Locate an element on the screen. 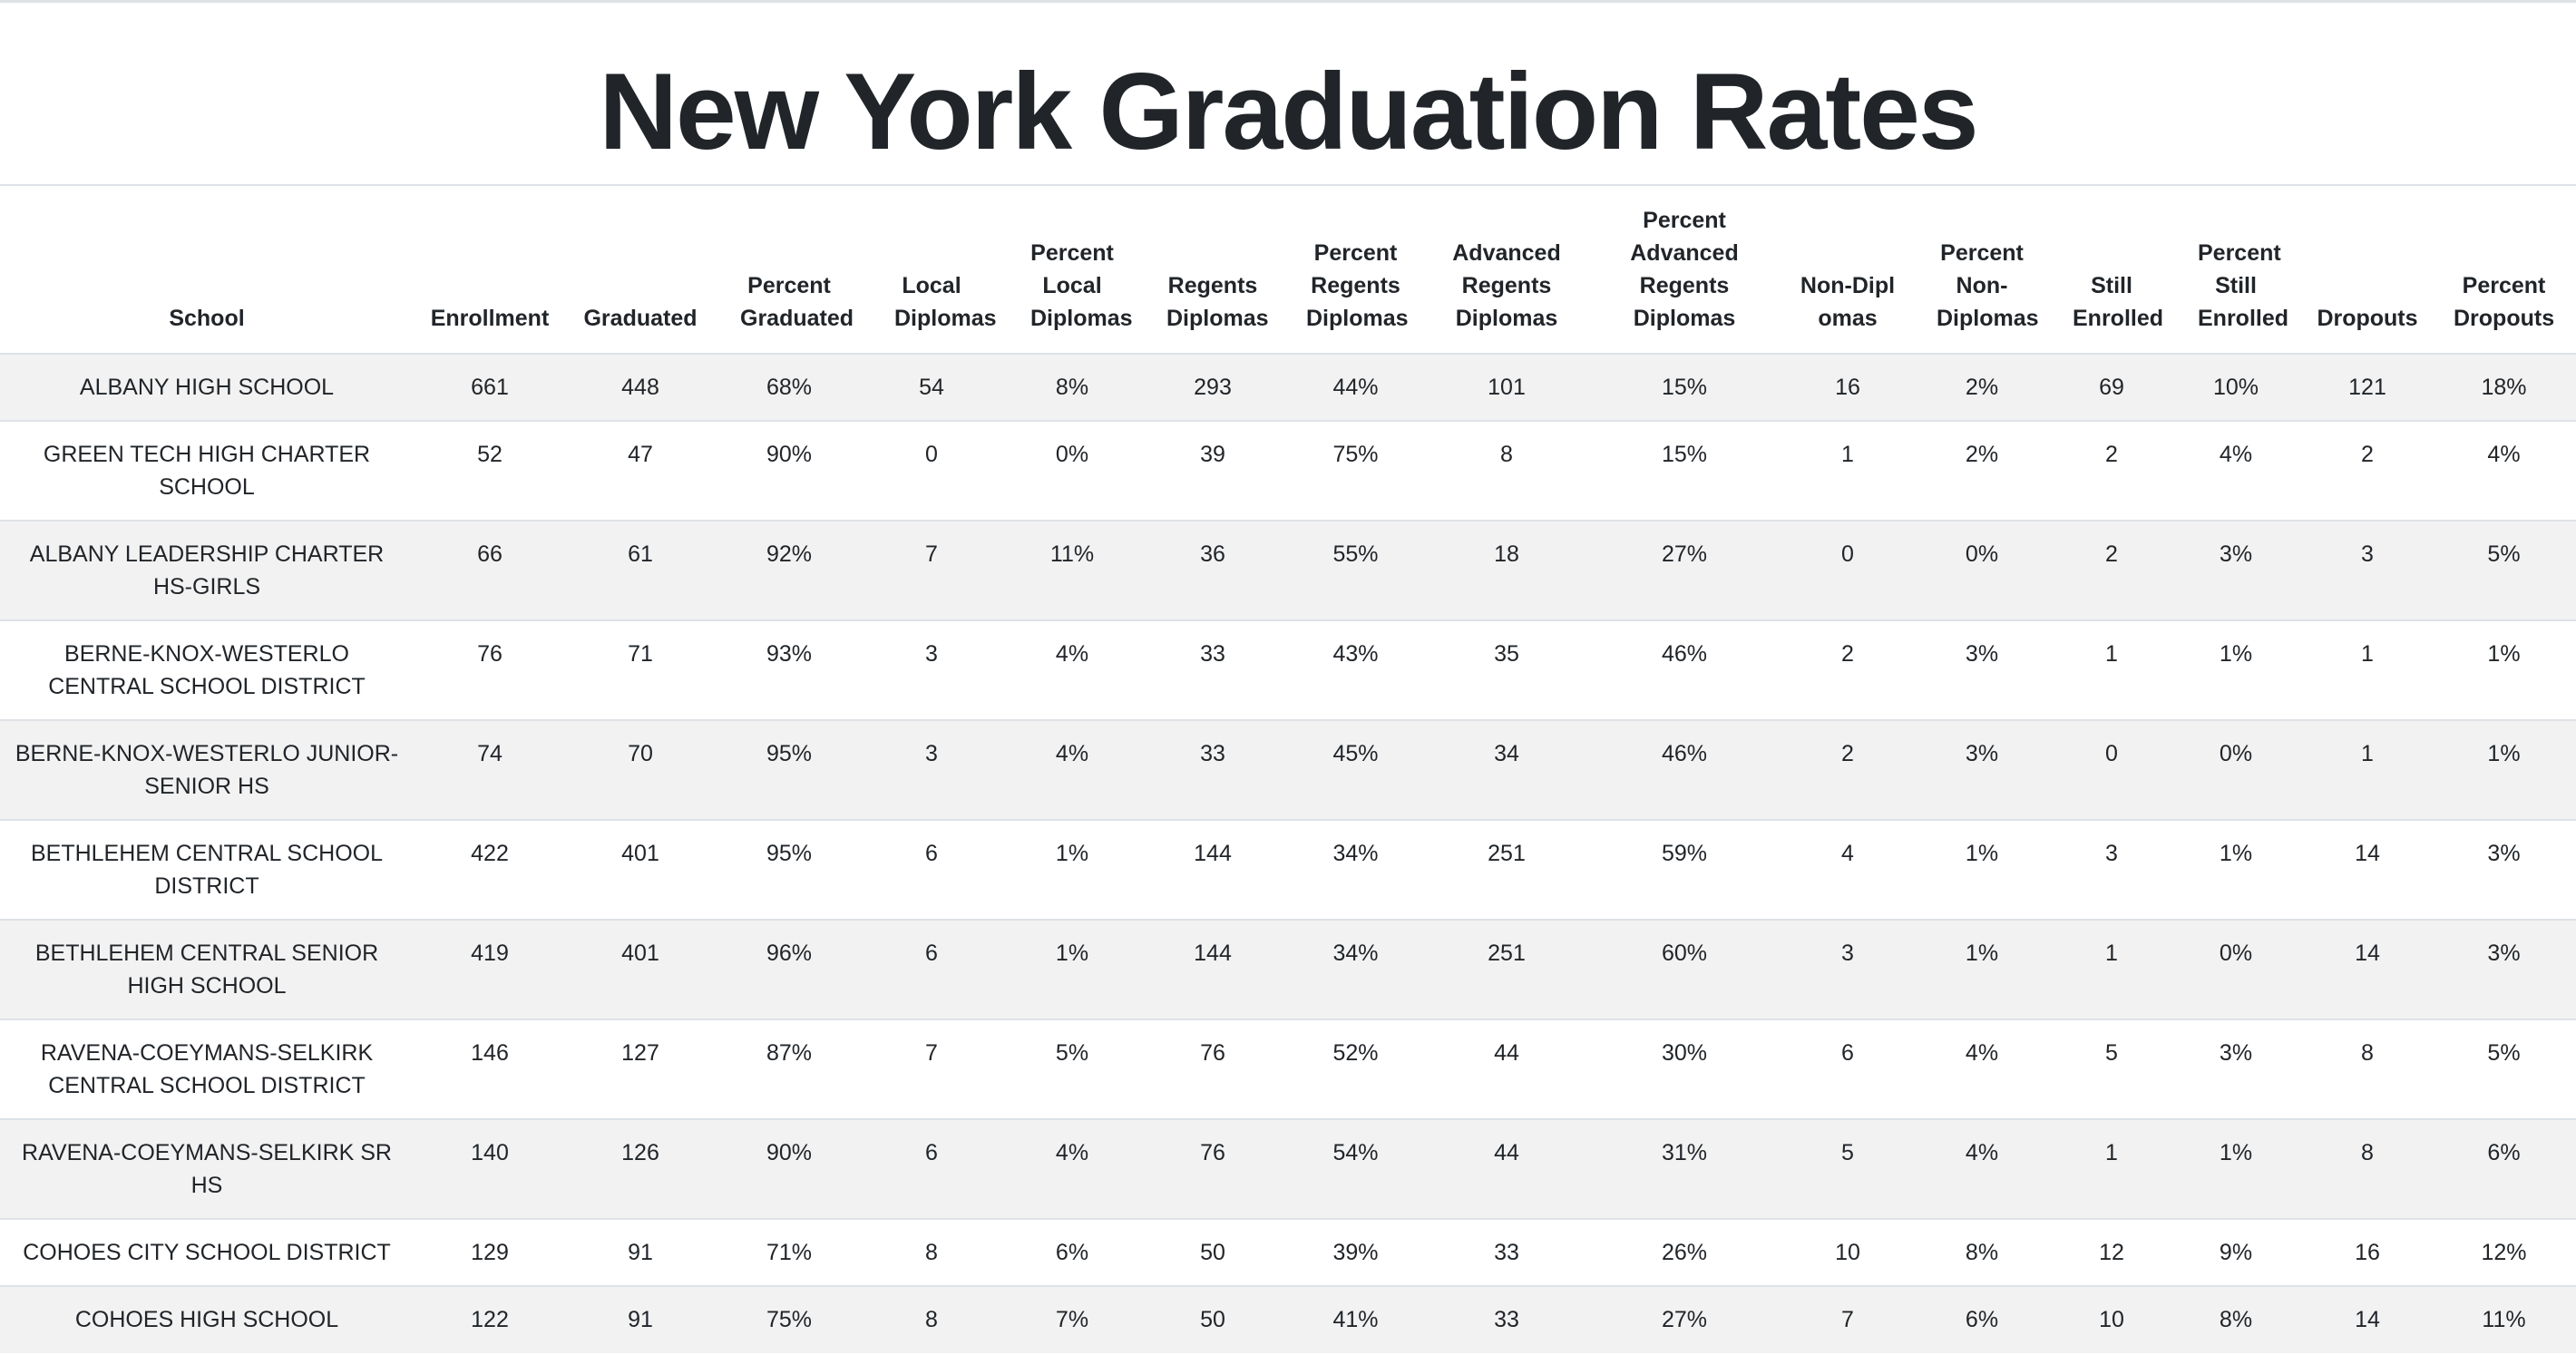 This screenshot has height=1355, width=2576. cell-percent-dropouts: 11% is located at coordinates (2504, 1319).